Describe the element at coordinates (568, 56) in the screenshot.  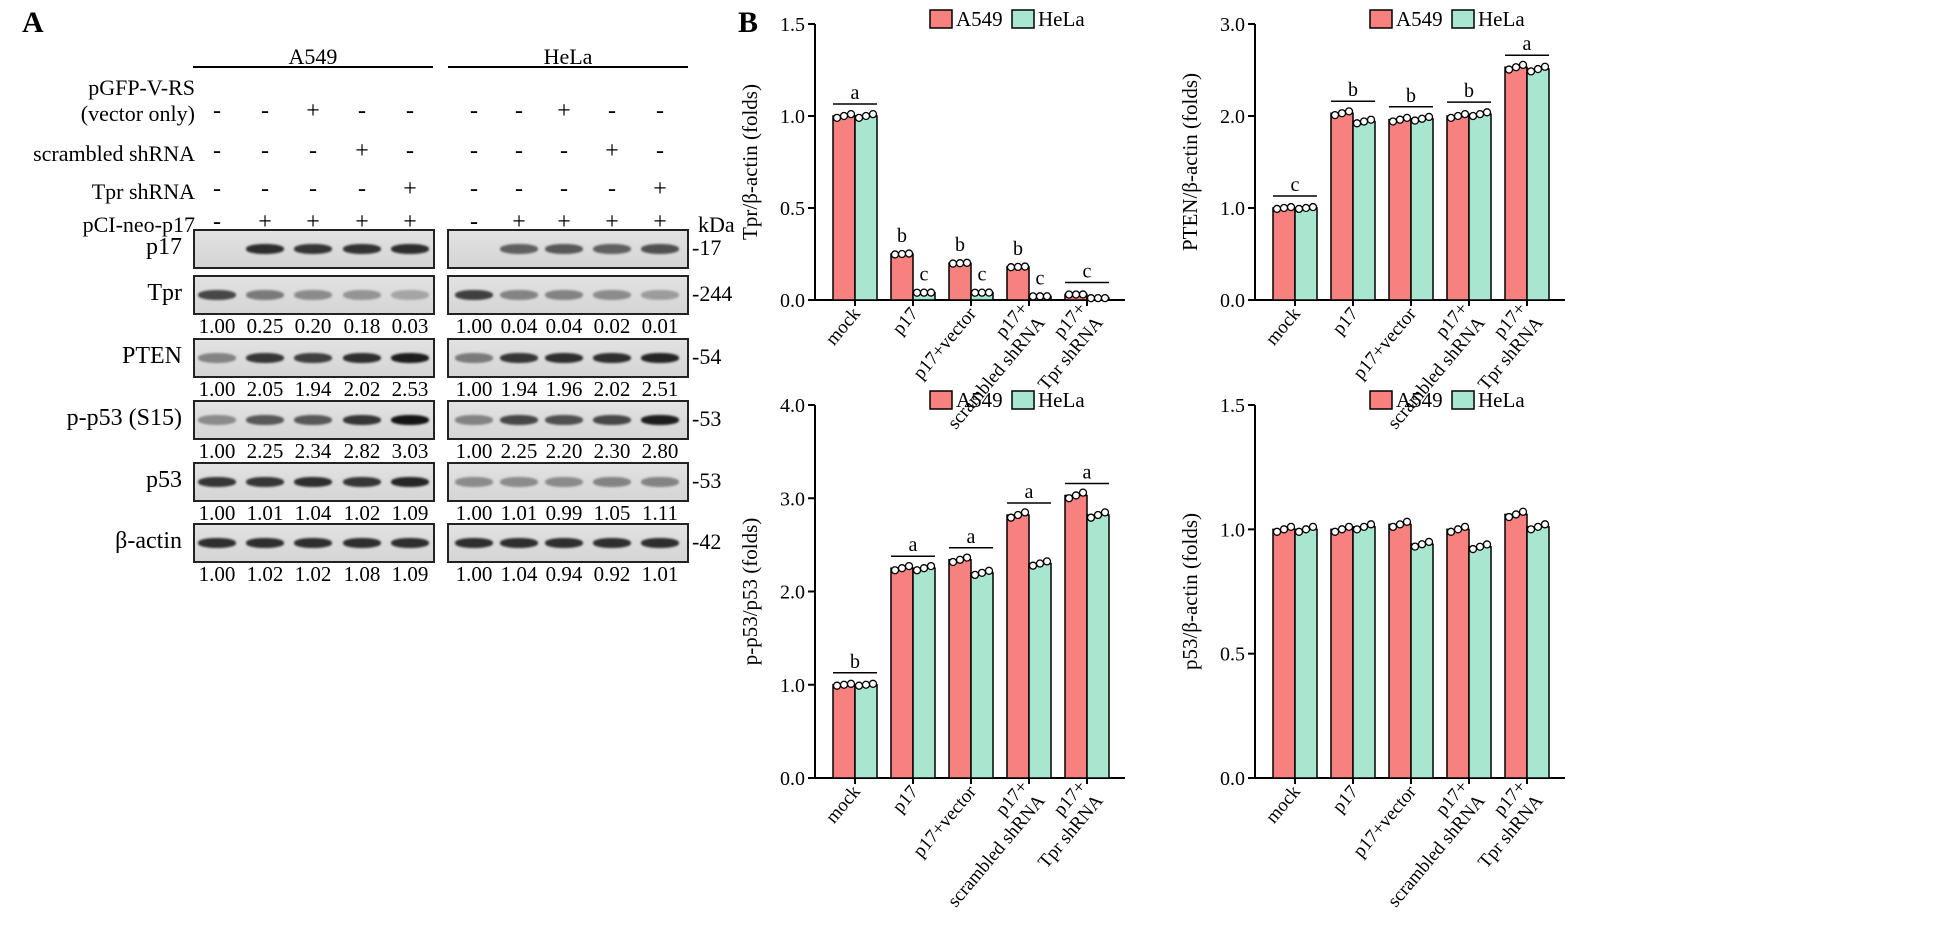
I see `group-label-hela: HeLa` at that location.